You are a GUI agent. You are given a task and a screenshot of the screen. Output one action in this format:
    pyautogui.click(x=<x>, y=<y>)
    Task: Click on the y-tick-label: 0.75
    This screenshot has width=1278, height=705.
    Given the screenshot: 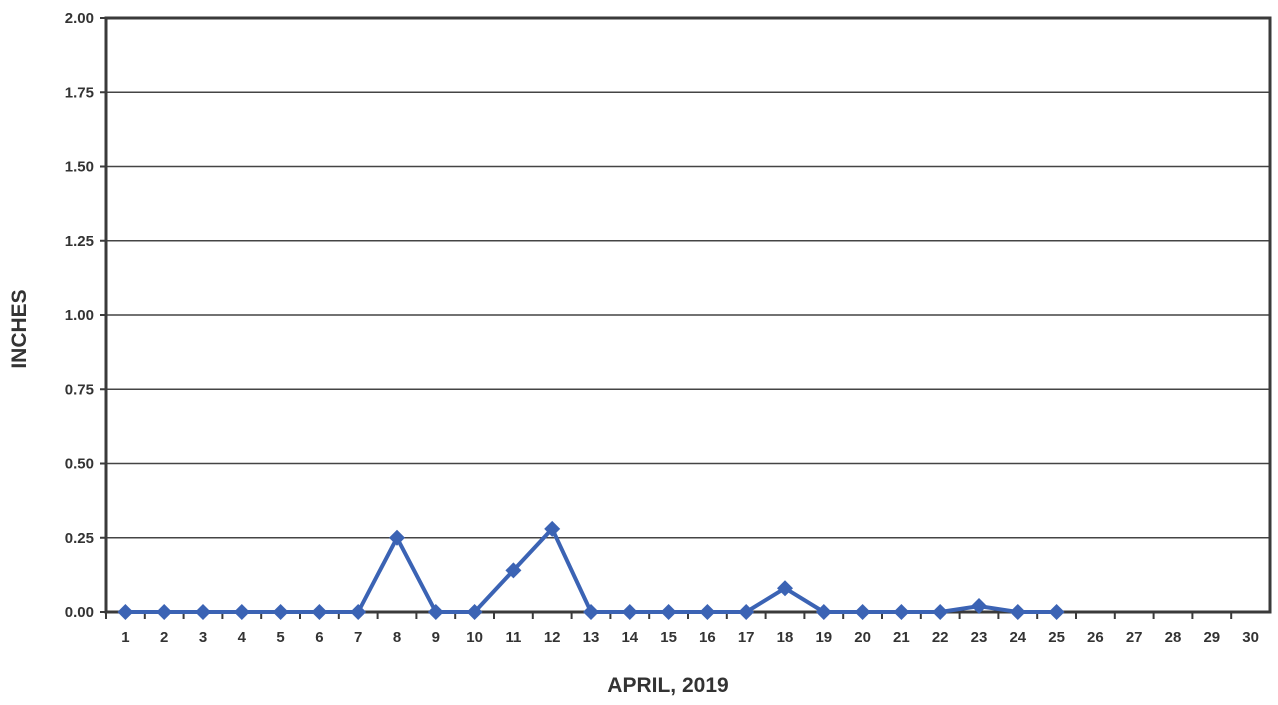 What is the action you would take?
    pyautogui.click(x=79, y=389)
    